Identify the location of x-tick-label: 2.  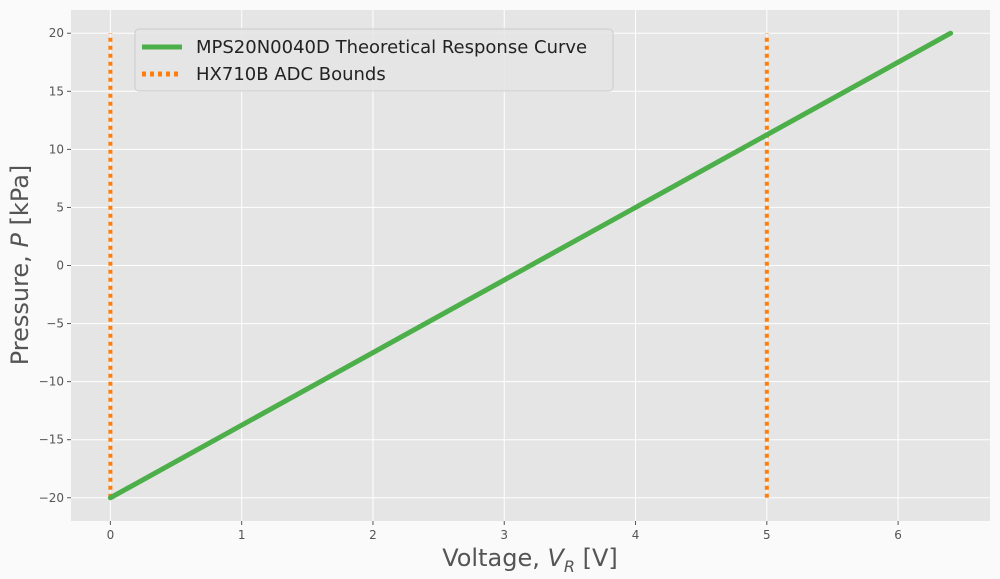
(373, 535).